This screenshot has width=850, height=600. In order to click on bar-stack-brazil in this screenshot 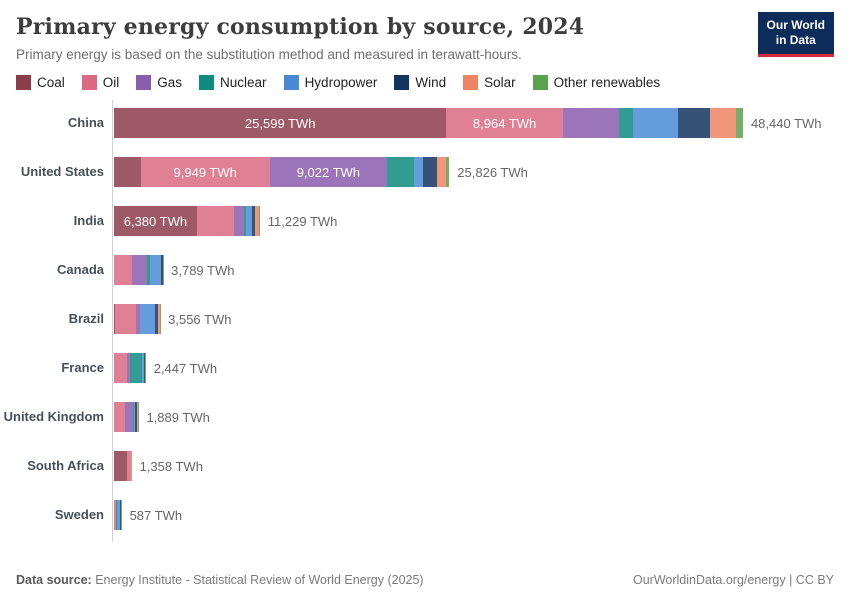, I will do `click(137, 319)`.